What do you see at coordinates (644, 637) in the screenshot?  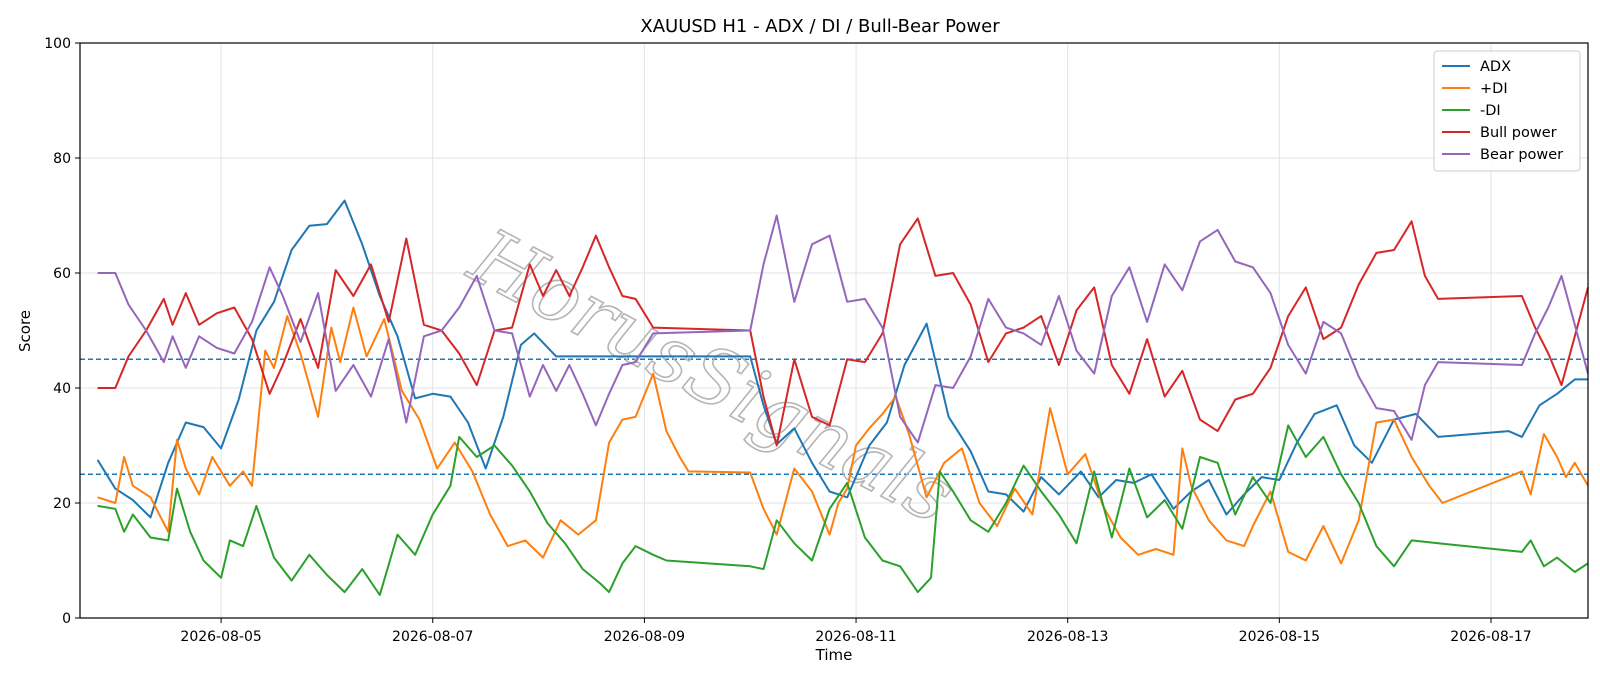 I see `x-tick-label: 2026-08-09` at bounding box center [644, 637].